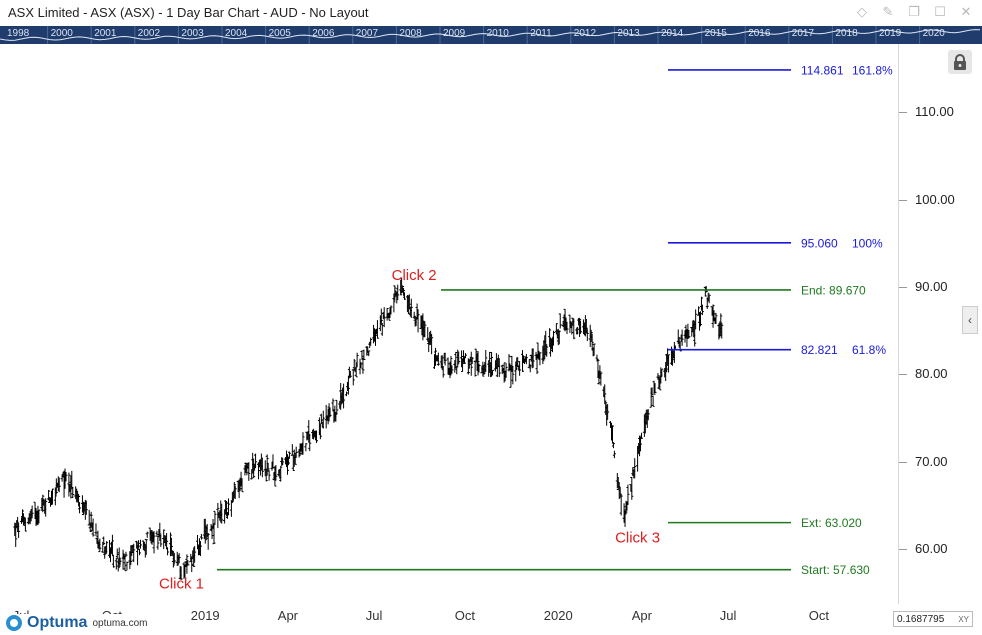 This screenshot has height=635, width=982. I want to click on overview-year-label: 2018, so click(846, 33).